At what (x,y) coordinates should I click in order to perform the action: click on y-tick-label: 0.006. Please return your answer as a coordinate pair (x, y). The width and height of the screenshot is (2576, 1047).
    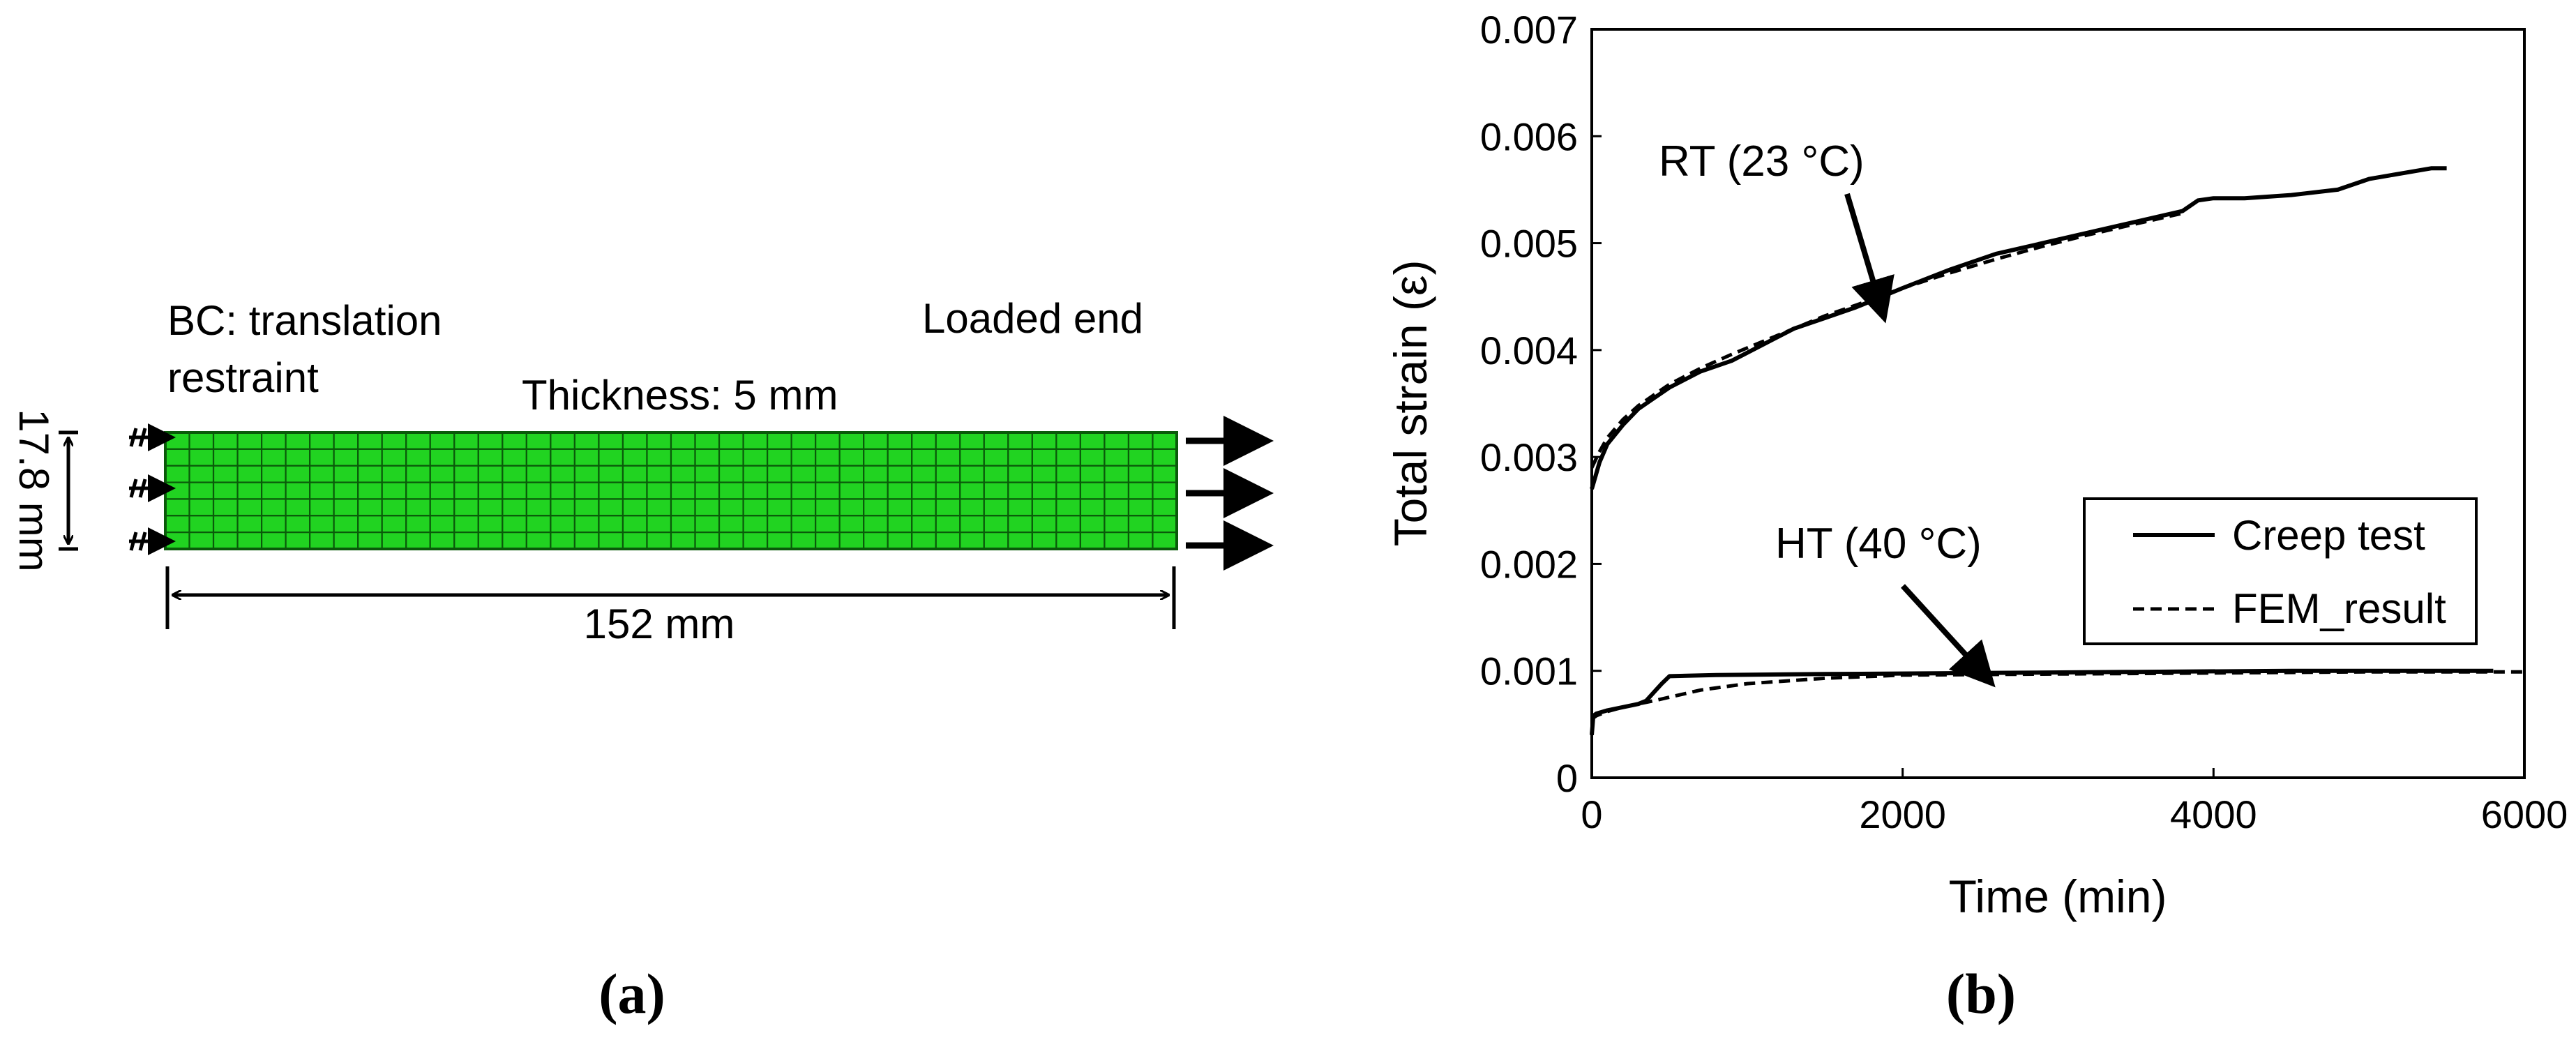
    Looking at the image, I should click on (1529, 136).